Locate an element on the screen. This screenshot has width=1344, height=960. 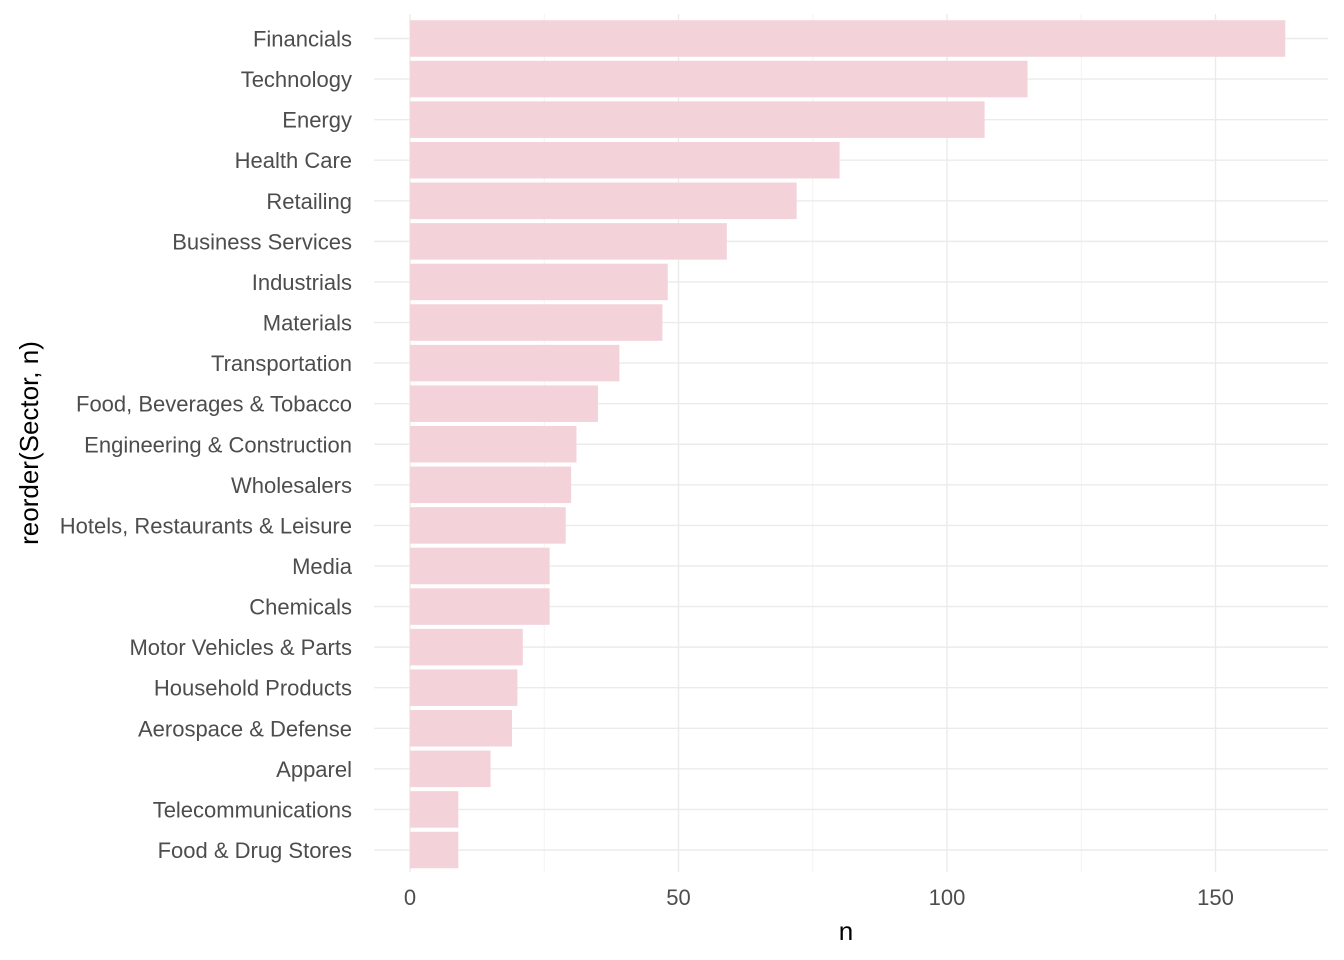
y-tick-label: Food, Beverages & Tobacco is located at coordinates (214, 404).